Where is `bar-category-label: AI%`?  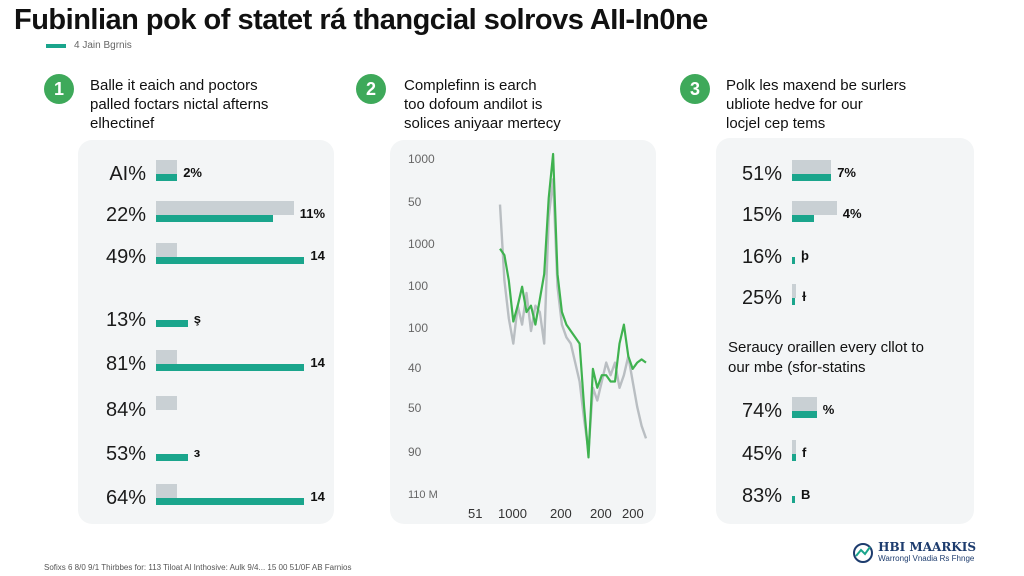 bar-category-label: AI% is located at coordinates (127, 174).